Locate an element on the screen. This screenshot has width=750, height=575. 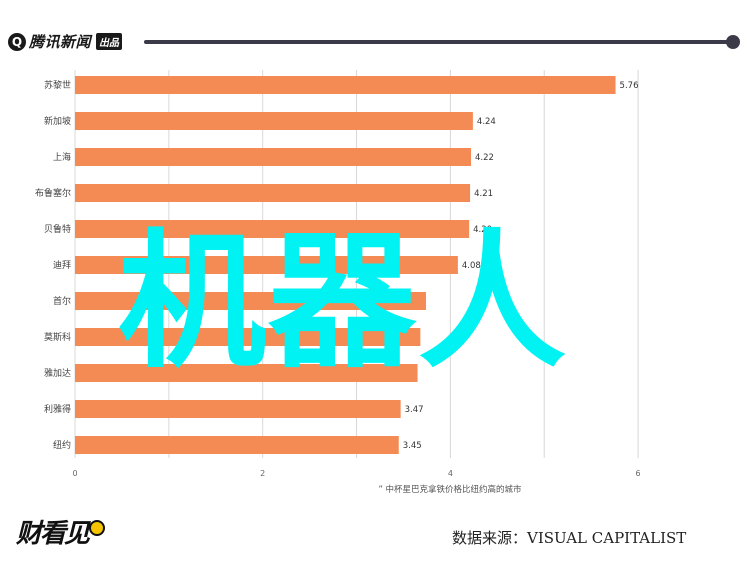
category-label: 莫斯科 is located at coordinates (57, 337).